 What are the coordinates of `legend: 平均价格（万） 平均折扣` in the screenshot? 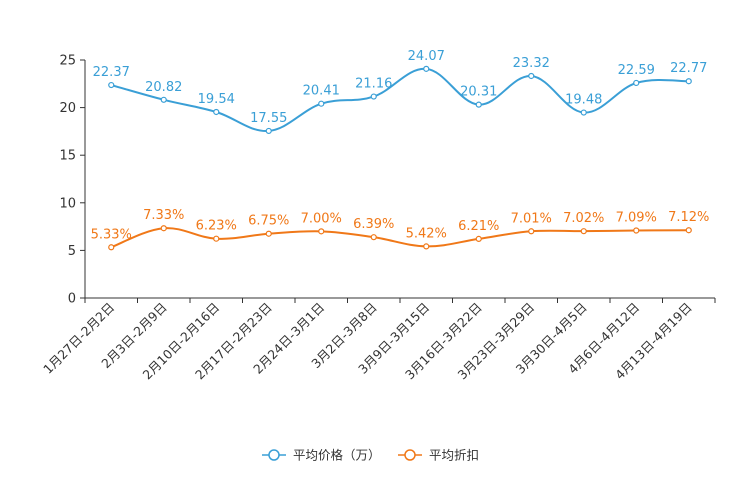 It's located at (370, 455).